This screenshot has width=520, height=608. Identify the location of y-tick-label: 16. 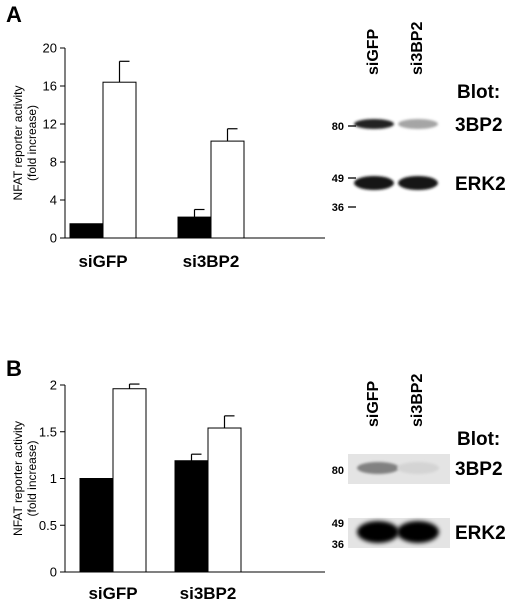
(50, 86).